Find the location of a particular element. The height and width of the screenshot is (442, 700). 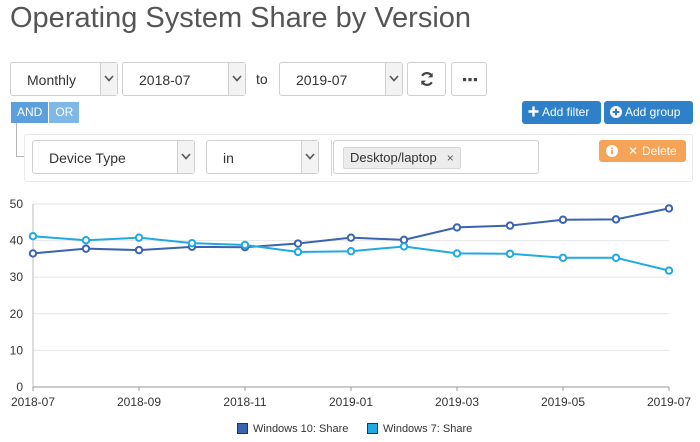

legend-item-windows10: Windows 10: Share is located at coordinates (292, 429).